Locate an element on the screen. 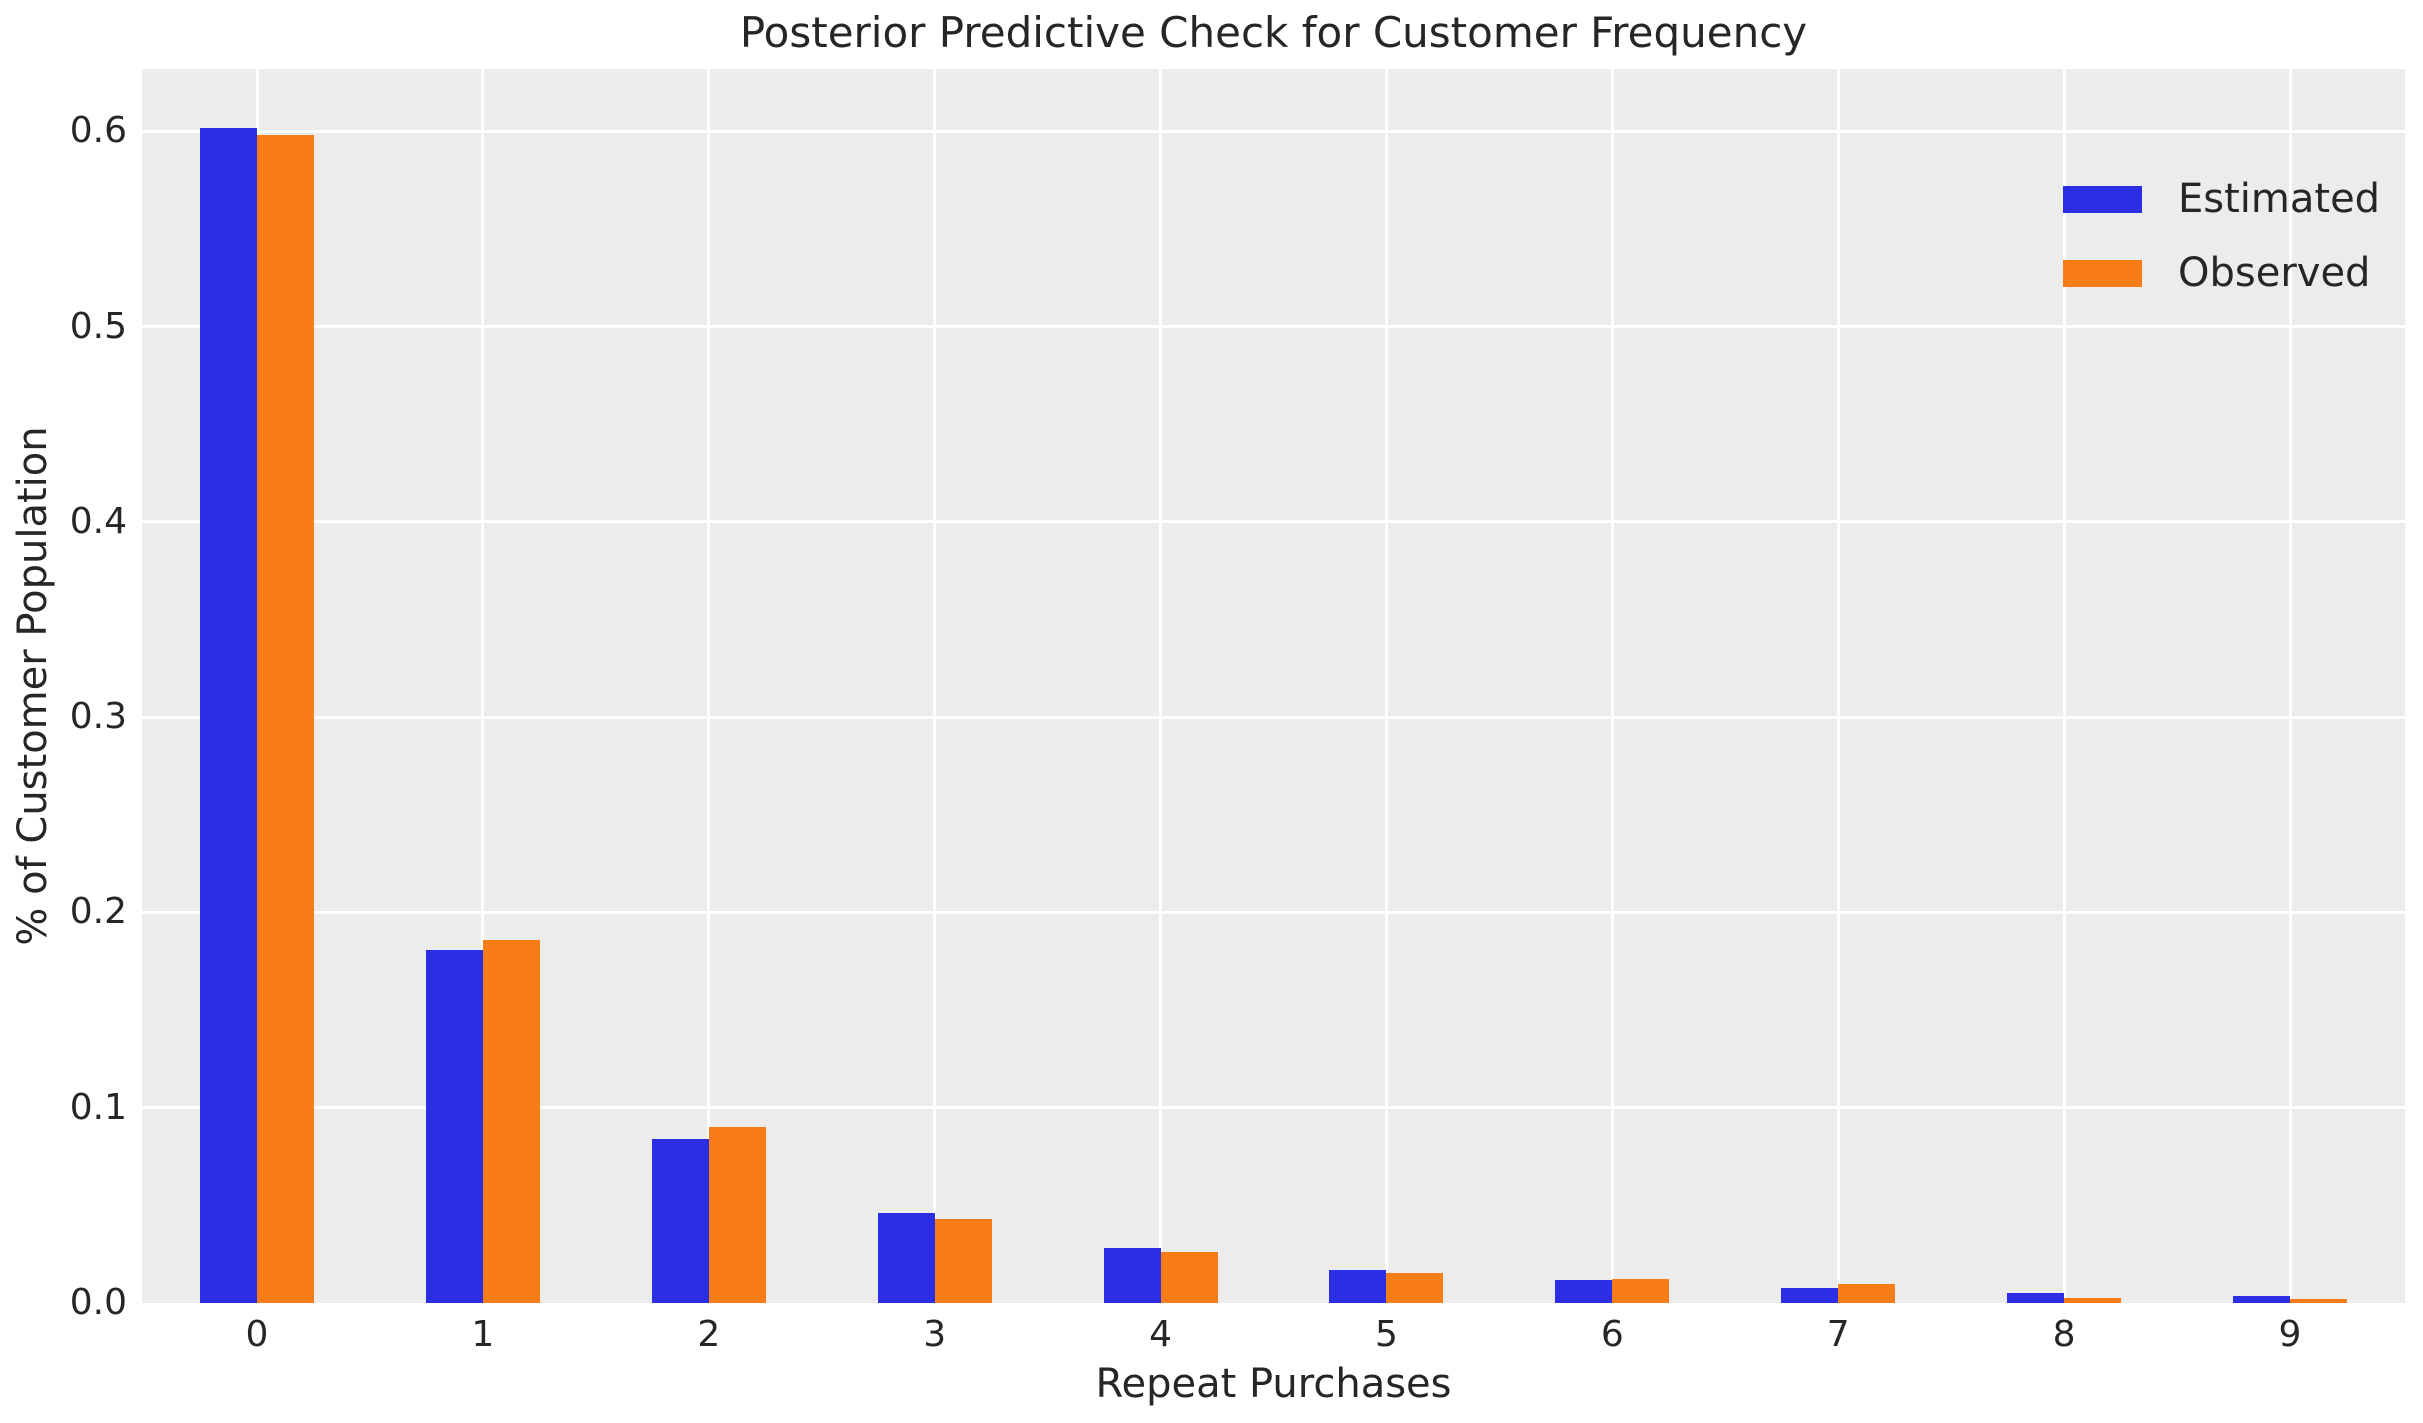 Image resolution: width=2423 pixels, height=1423 pixels. legend: Estimated Observed is located at coordinates (2221, 236).